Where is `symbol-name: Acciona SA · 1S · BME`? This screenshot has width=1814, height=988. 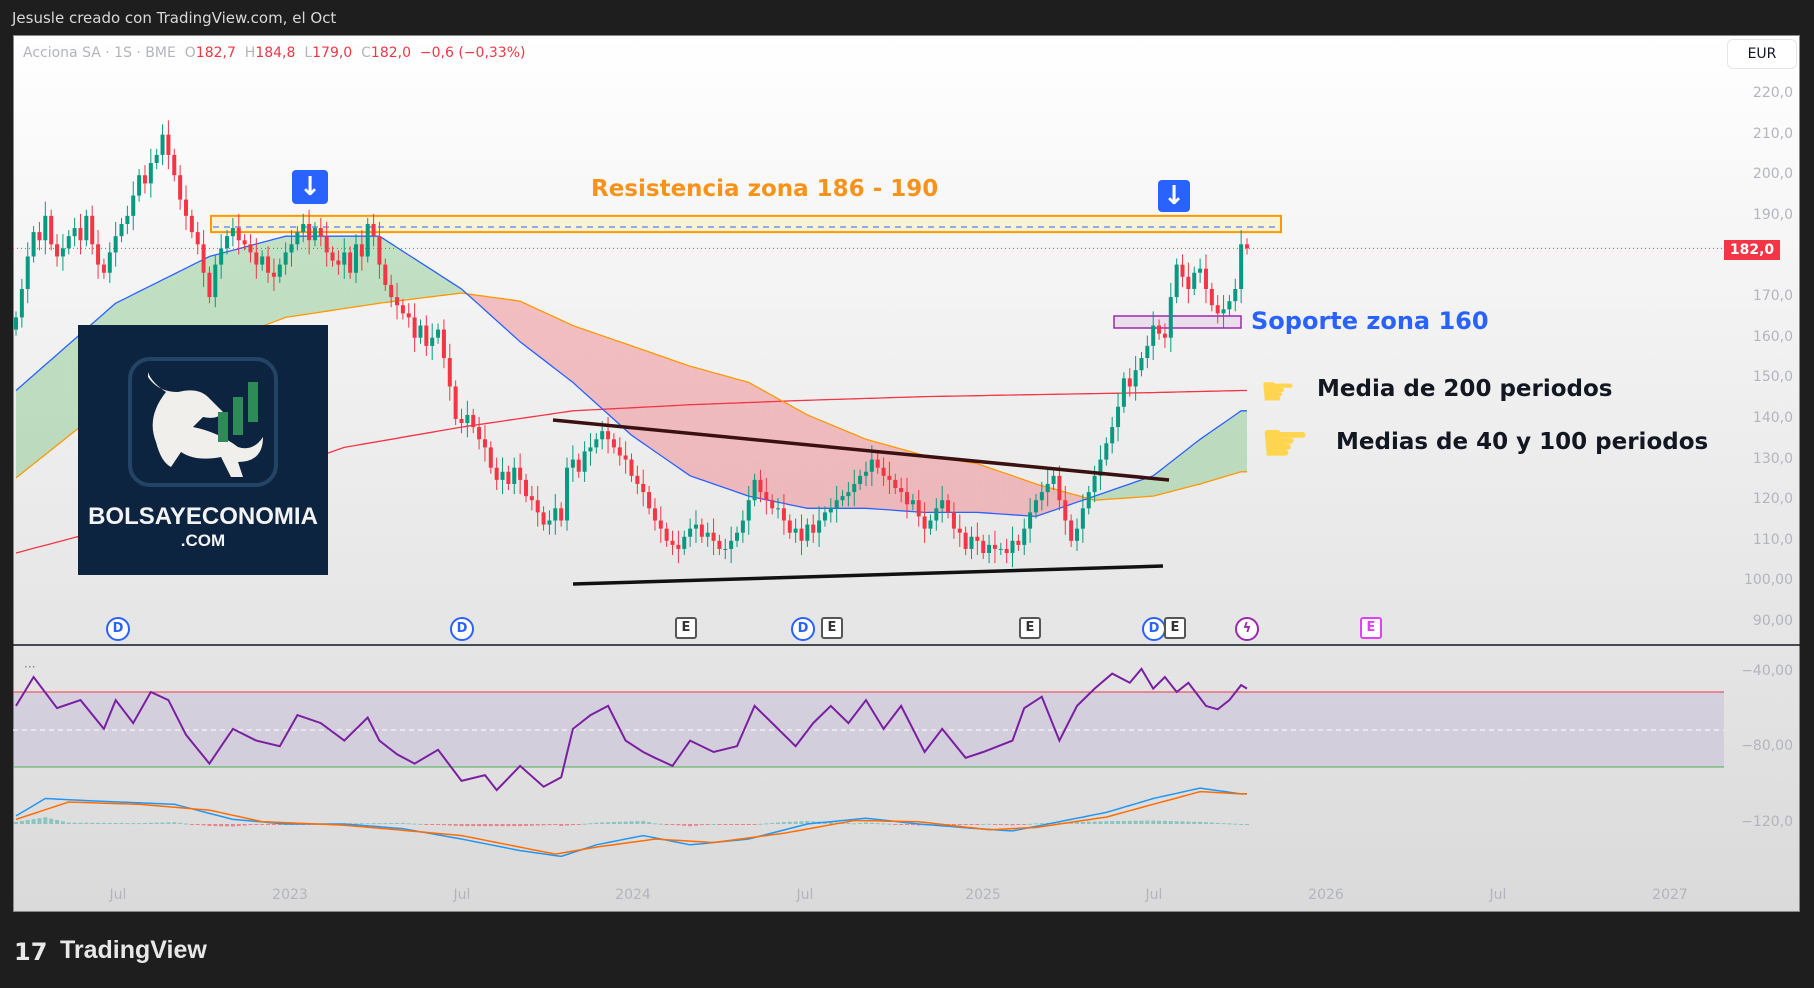 symbol-name: Acciona SA · 1S · BME is located at coordinates (99, 53).